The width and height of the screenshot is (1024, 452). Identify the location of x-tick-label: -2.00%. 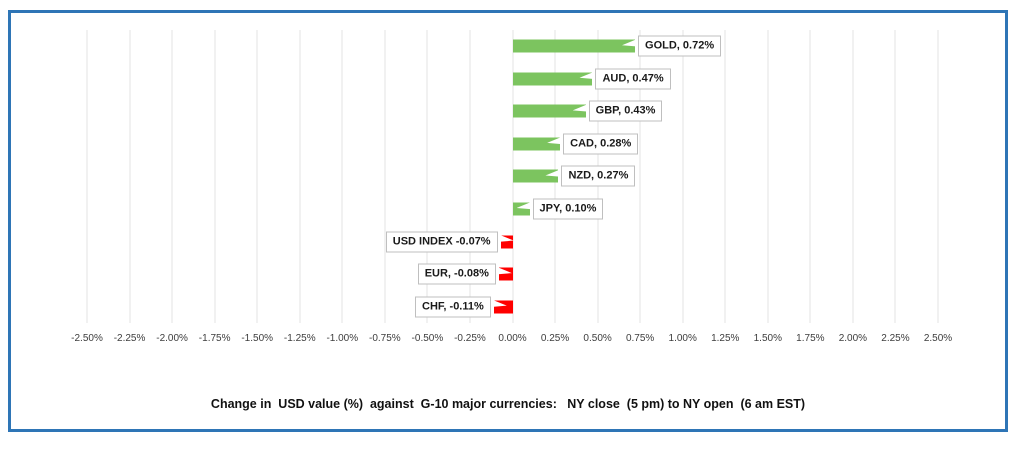
(172, 338).